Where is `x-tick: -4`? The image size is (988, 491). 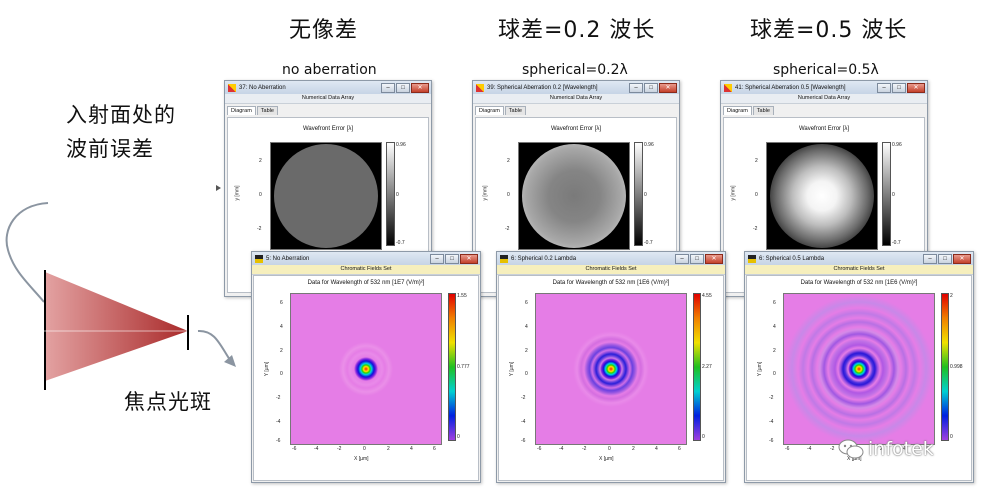 x-tick: -4 is located at coordinates (561, 449).